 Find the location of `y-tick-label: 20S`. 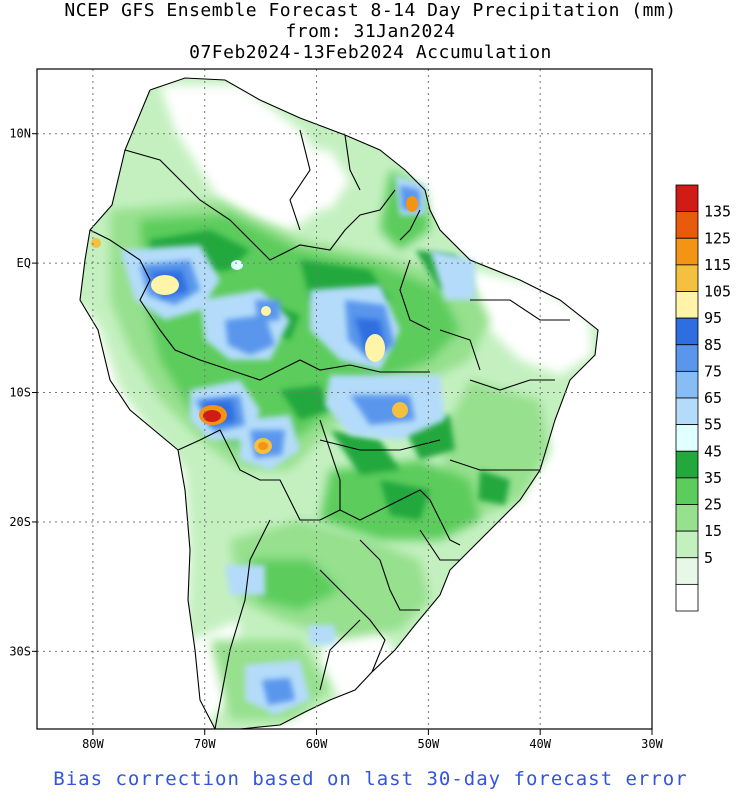

y-tick-label: 20S is located at coordinates (20, 522).